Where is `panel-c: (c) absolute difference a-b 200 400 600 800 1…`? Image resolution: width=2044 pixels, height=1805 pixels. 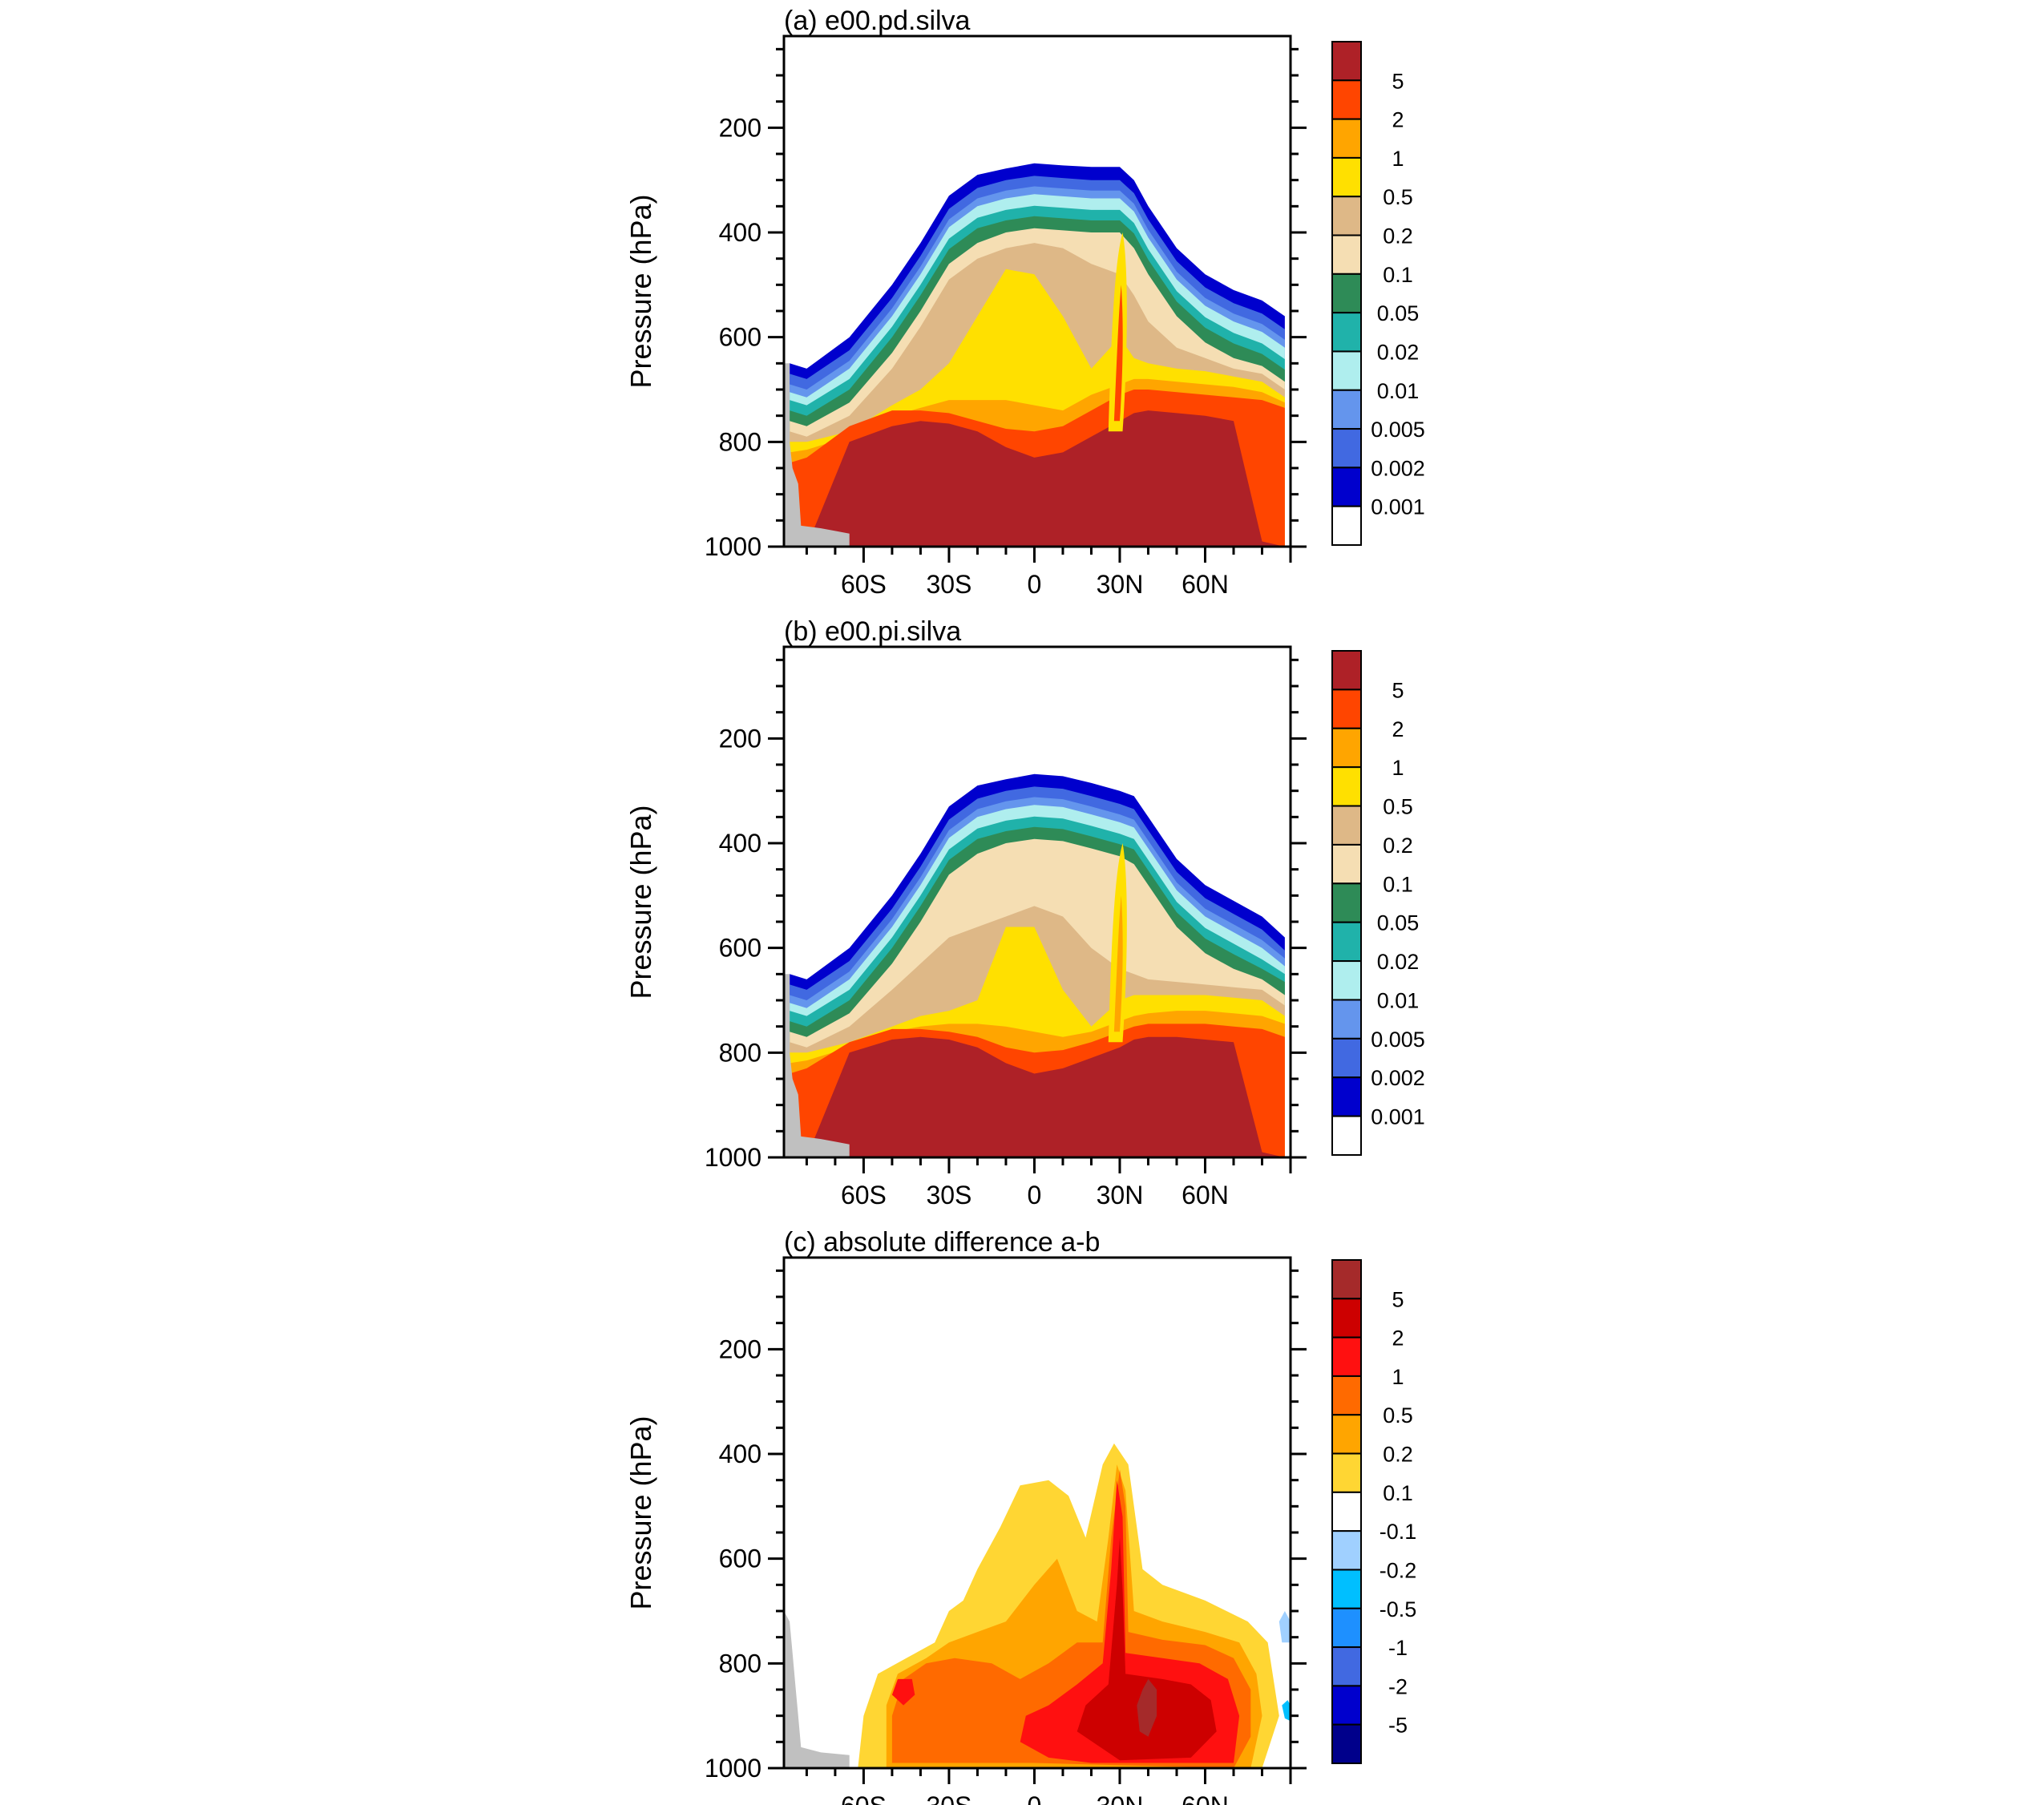 panel-c: (c) absolute difference a-b 200 400 600 800 1… is located at coordinates (1020, 1516).